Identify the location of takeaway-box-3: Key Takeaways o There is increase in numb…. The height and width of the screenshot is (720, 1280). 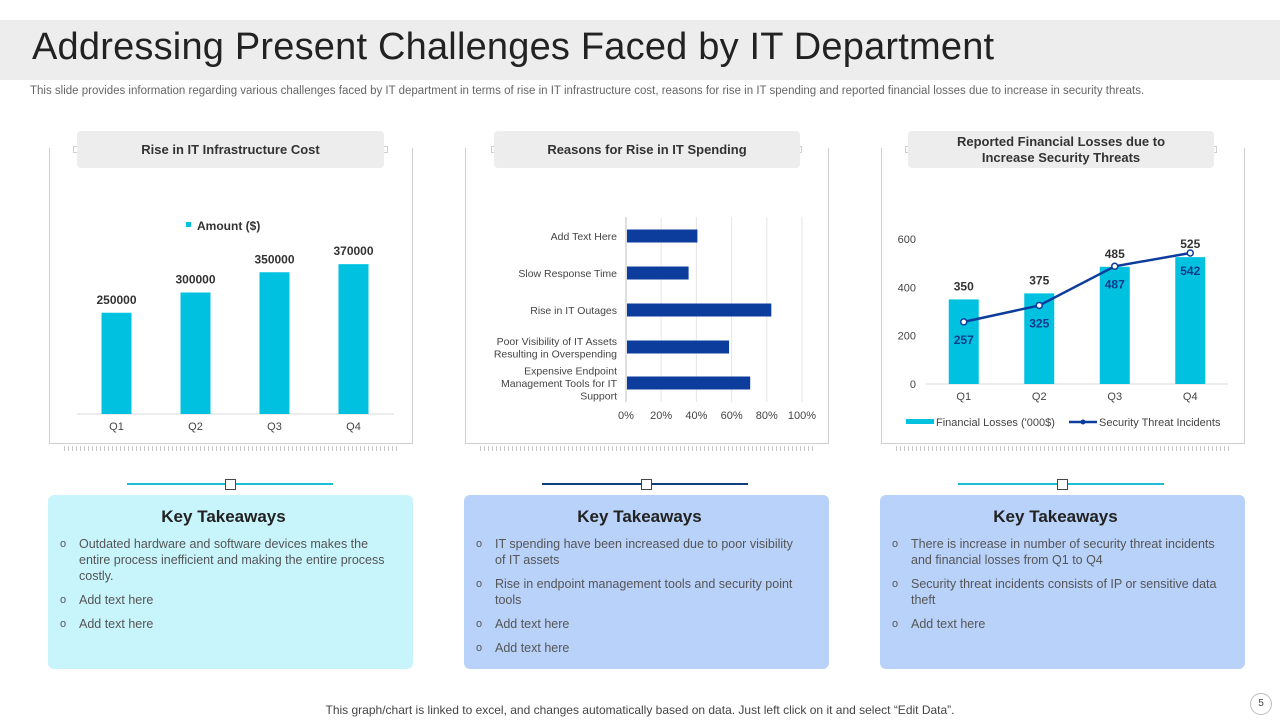
(1062, 582).